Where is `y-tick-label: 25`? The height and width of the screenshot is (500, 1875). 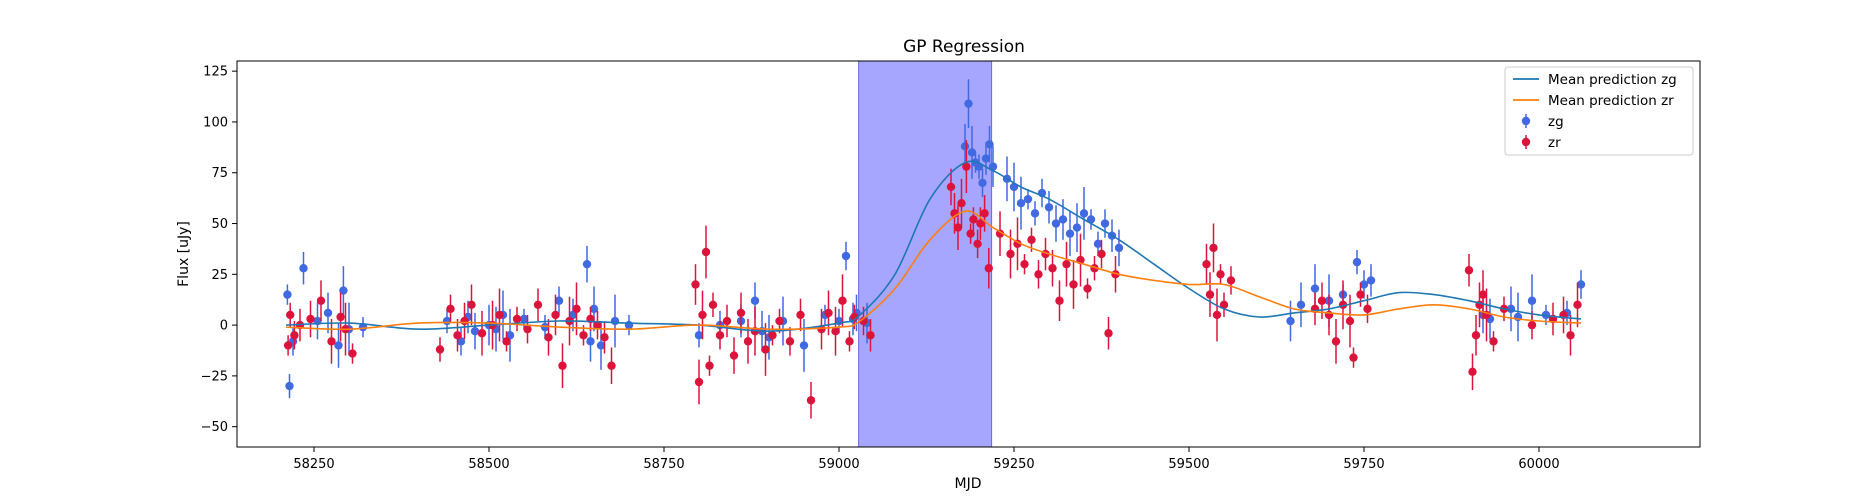
y-tick-label: 25 is located at coordinates (219, 275).